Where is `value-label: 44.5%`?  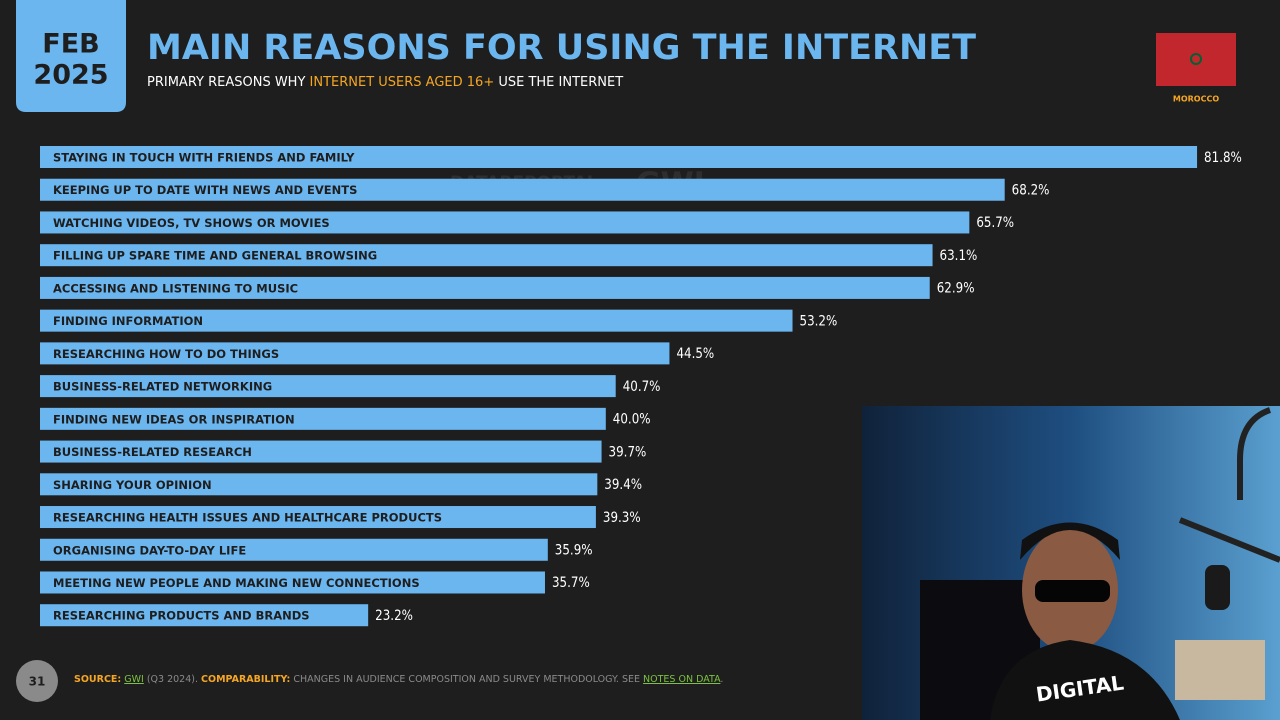
value-label: 44.5% is located at coordinates (695, 354).